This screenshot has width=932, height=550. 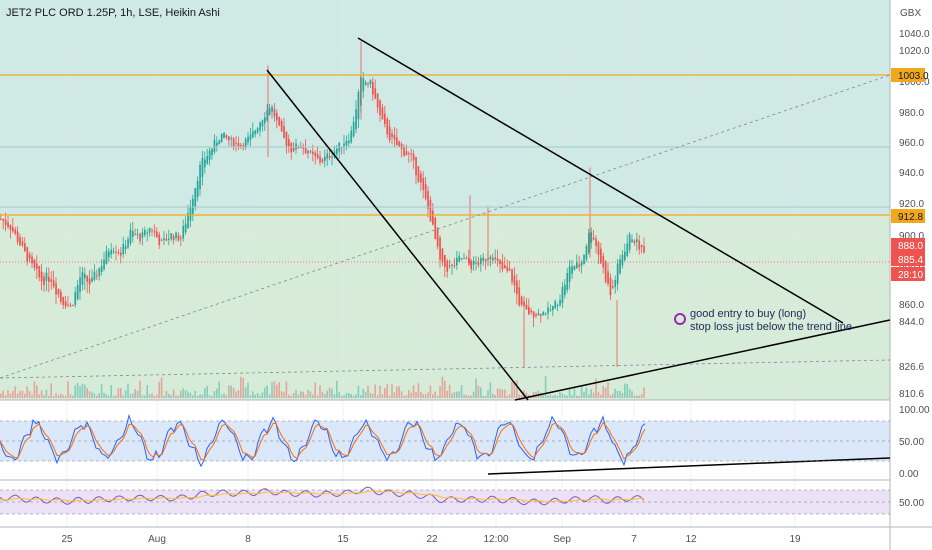 I want to click on trendline-stoch, so click(x=689, y=466).